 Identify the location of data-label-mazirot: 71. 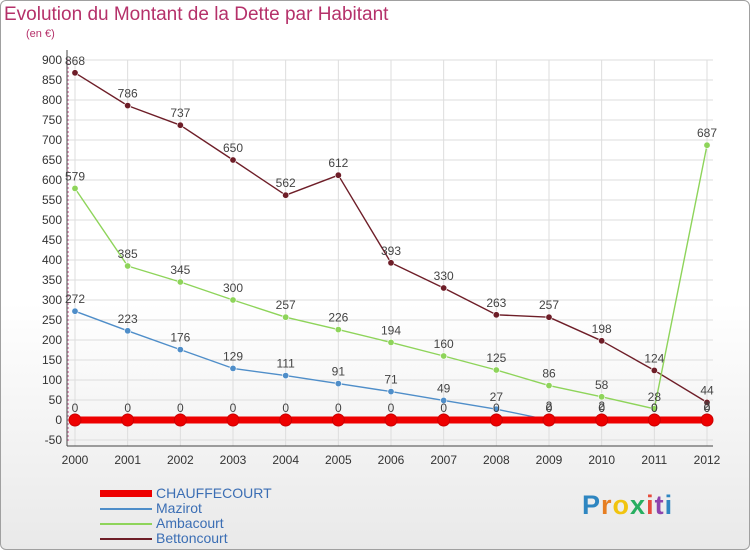
(391, 380).